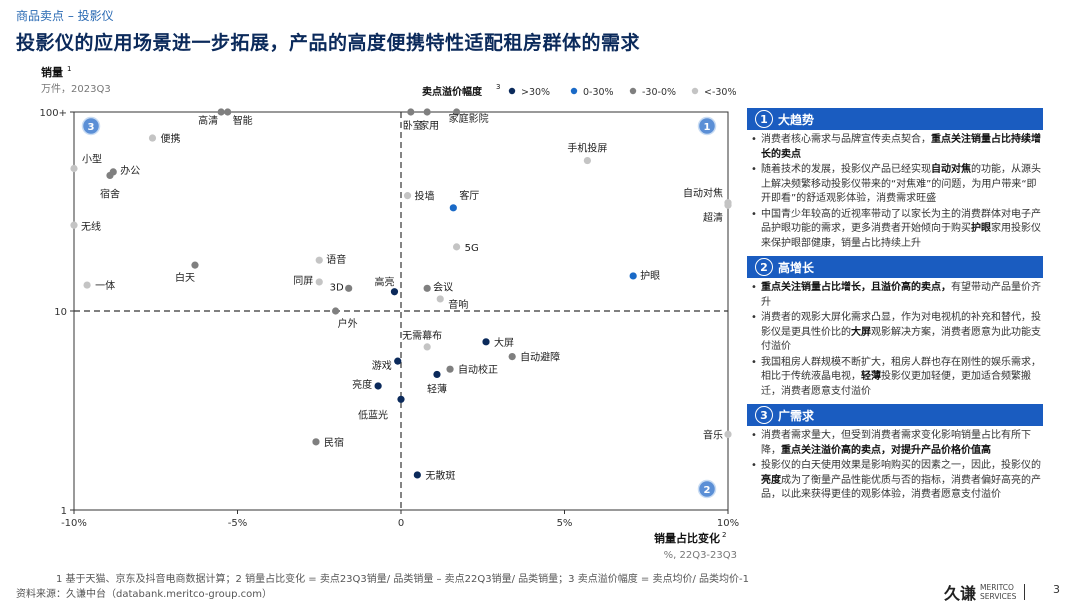 Image resolution: width=1080 pixels, height=608 pixels. What do you see at coordinates (703, 193) in the screenshot?
I see `point-label: 自动对焦` at bounding box center [703, 193].